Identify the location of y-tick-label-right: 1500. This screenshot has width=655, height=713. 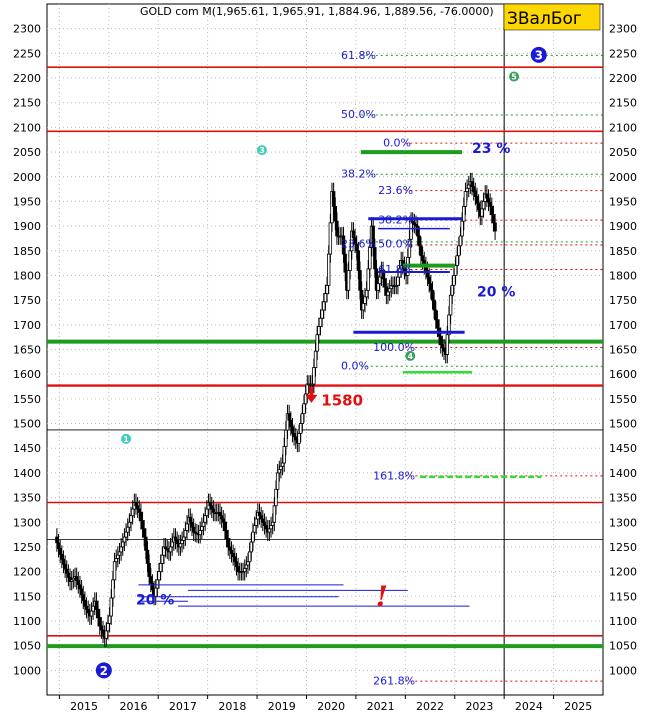
(623, 424).